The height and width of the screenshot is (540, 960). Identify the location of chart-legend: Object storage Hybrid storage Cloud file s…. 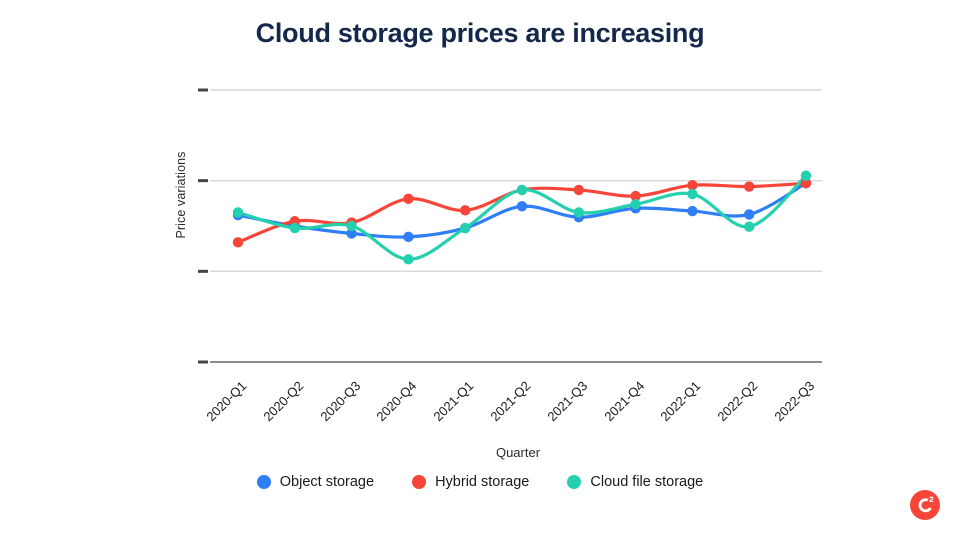
(480, 482).